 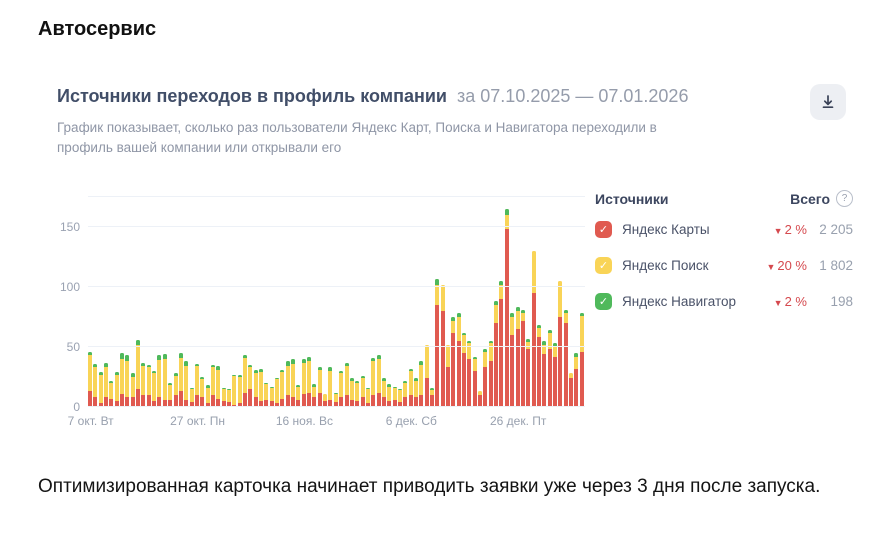 What do you see at coordinates (724, 229) in the screenshot?
I see `legend-row-0: ✓ Яндекс Карты ▼ 2 % 2 205` at bounding box center [724, 229].